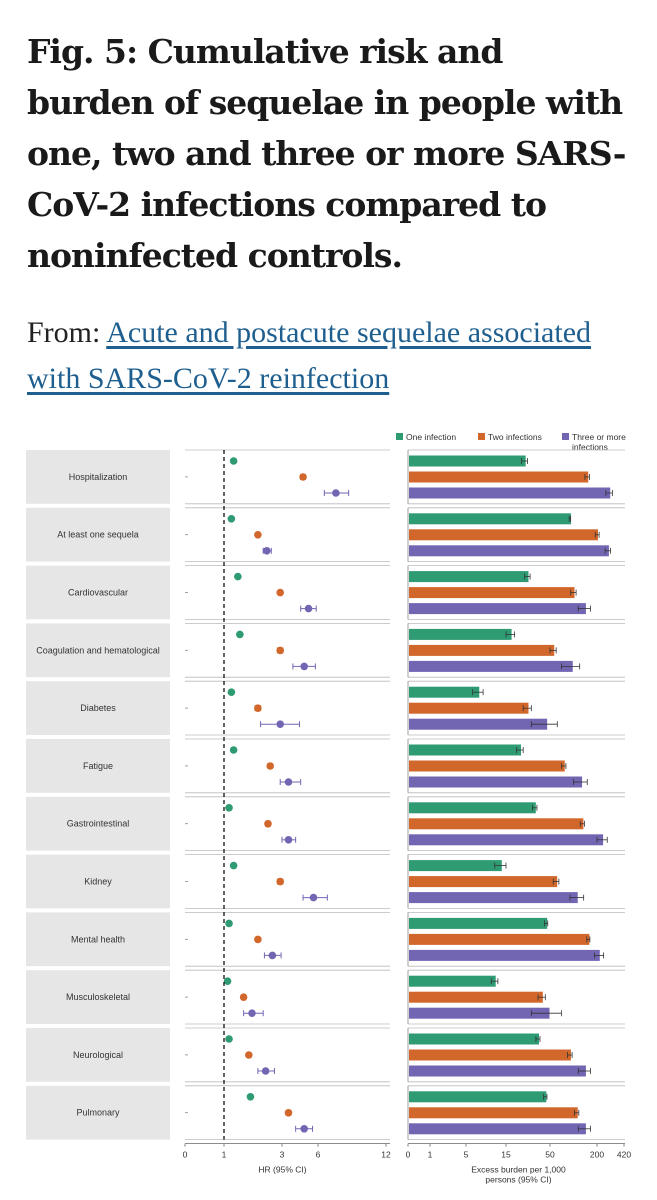 This screenshot has height=1200, width=657. I want to click on row-label: Pulmonary, so click(98, 1113).